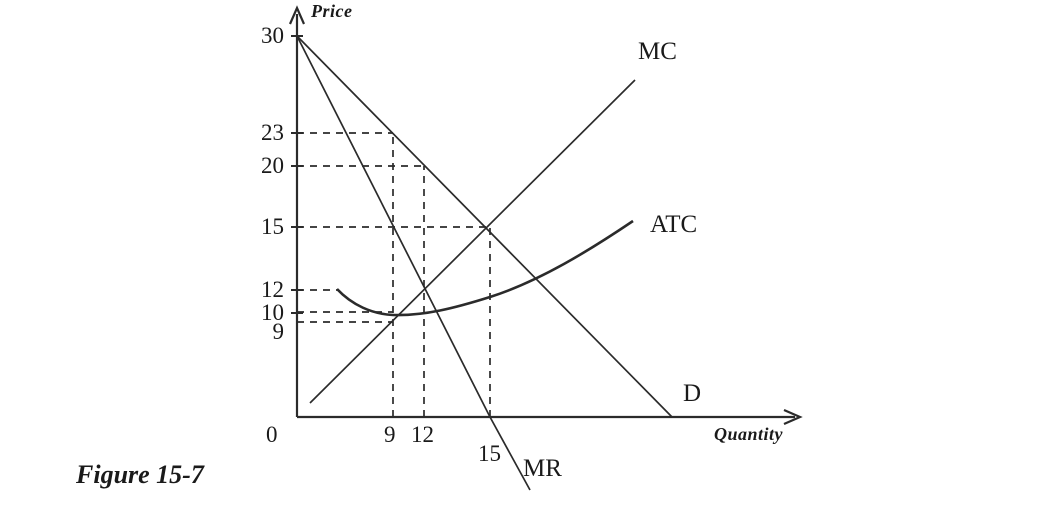 The width and height of the screenshot is (1046, 506). What do you see at coordinates (140, 474) in the screenshot?
I see `figure-caption: Figure 15-7` at bounding box center [140, 474].